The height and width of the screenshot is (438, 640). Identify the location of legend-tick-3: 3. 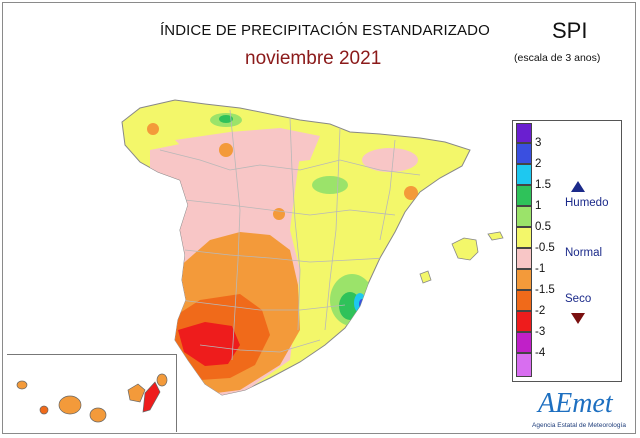
(538, 143).